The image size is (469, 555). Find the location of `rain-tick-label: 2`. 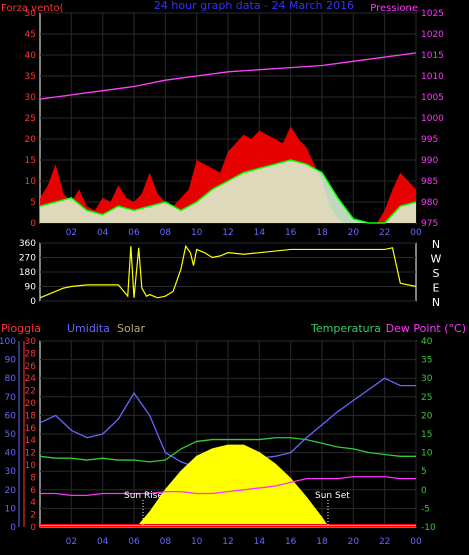

rain-tick-label: 2 is located at coordinates (33, 516).